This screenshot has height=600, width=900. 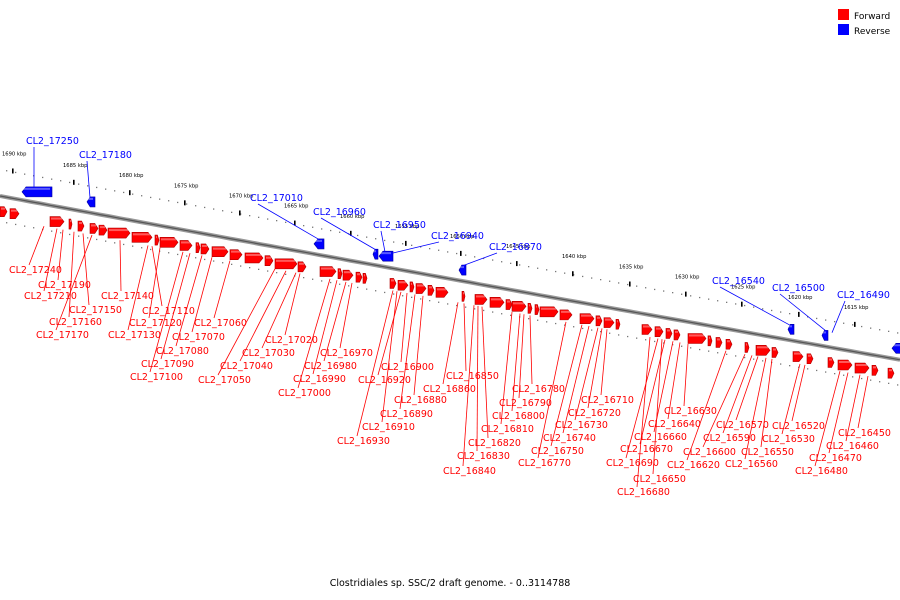 What do you see at coordinates (472, 376) in the screenshot?
I see `forward-gene-label: CL2_16850` at bounding box center [472, 376].